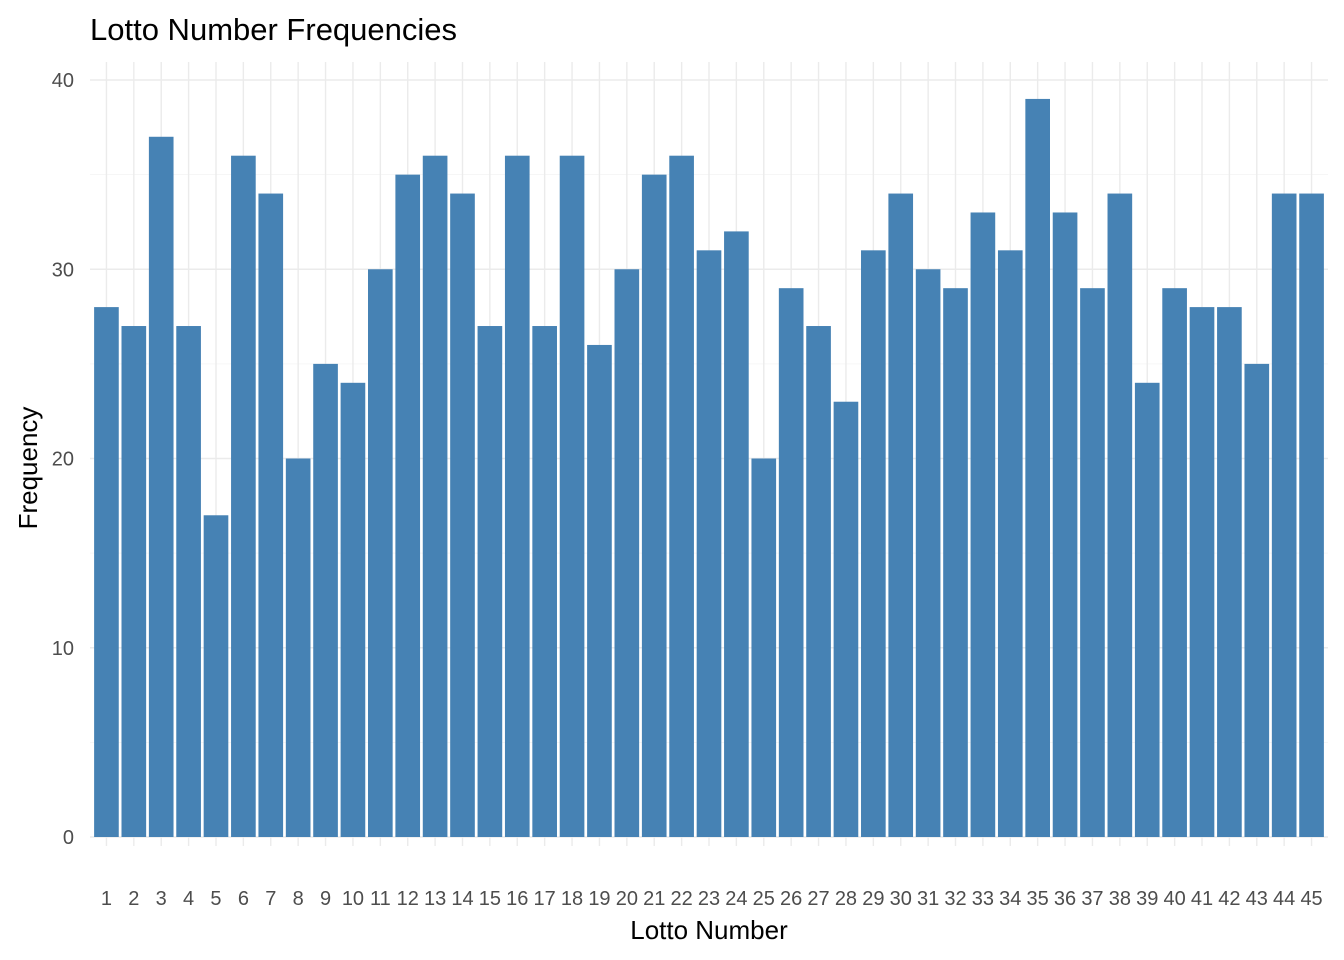 This screenshot has width=1344, height=960. What do you see at coordinates (791, 899) in the screenshot?
I see `x-tick-label: 26` at bounding box center [791, 899].